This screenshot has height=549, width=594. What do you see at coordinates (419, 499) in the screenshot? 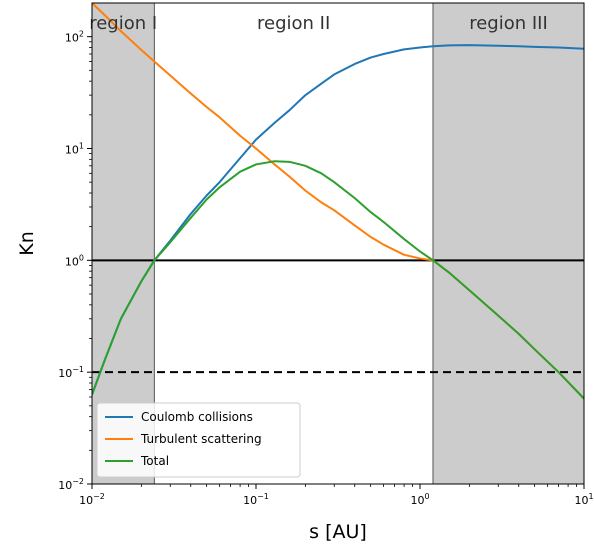
I see `x-tick-label: 10⁰` at bounding box center [419, 499].